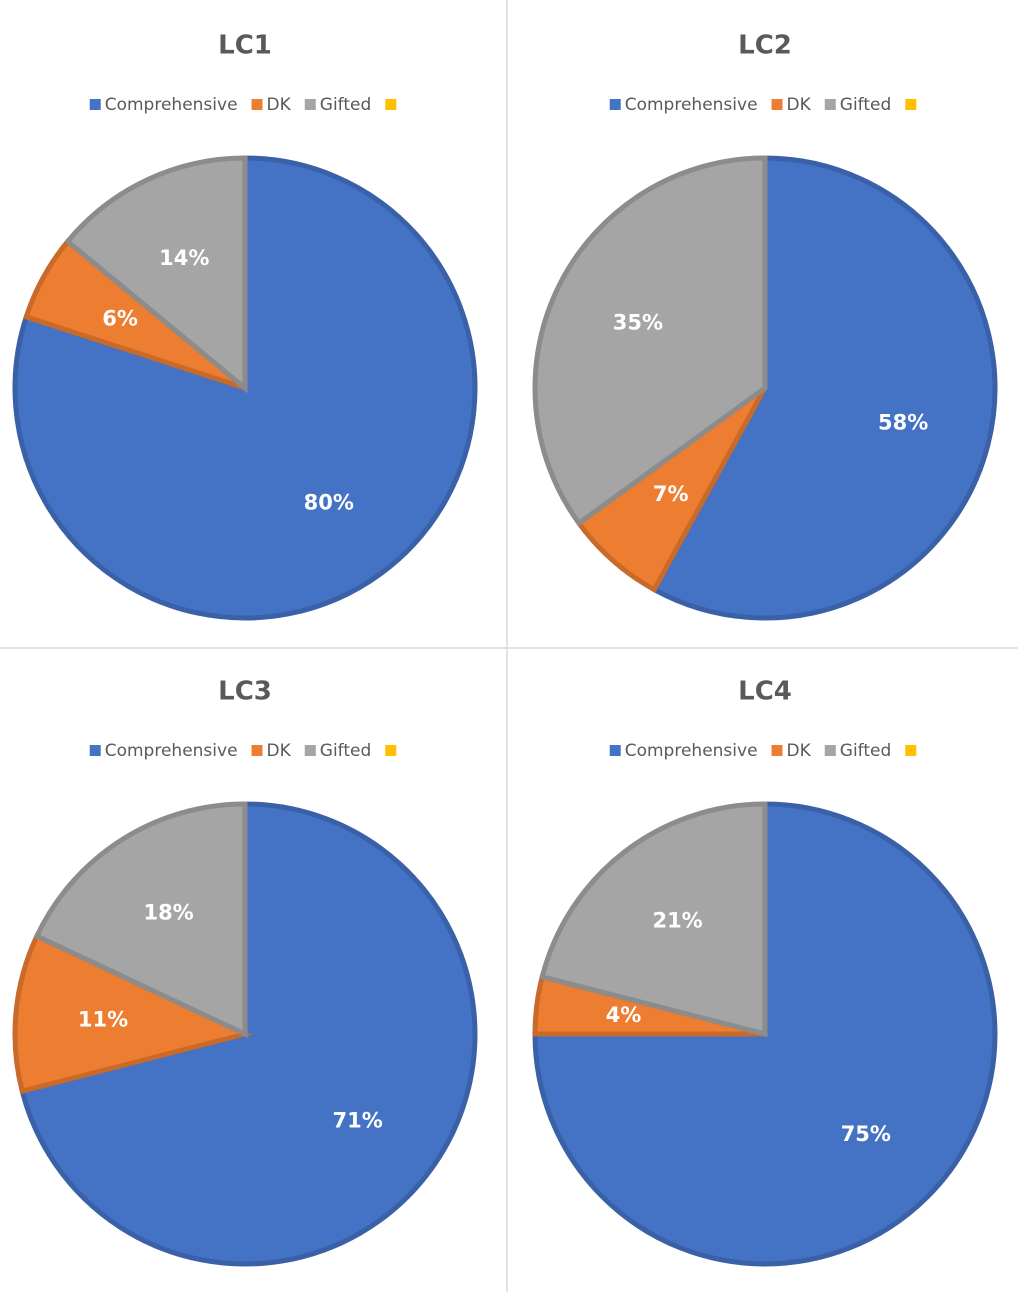 This screenshot has height=1292, width=1018. What do you see at coordinates (358, 1120) in the screenshot?
I see `data-label: 71%` at bounding box center [358, 1120].